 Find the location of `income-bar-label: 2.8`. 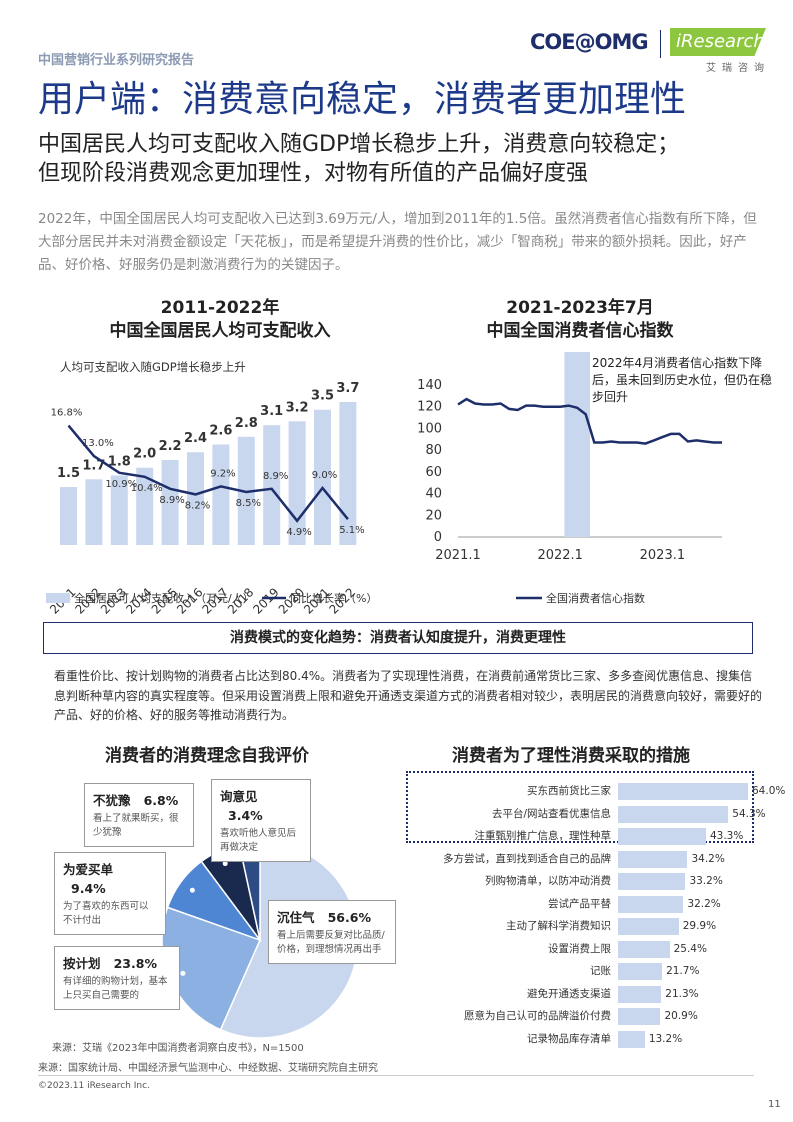

income-bar-label: 2.8 is located at coordinates (246, 423).